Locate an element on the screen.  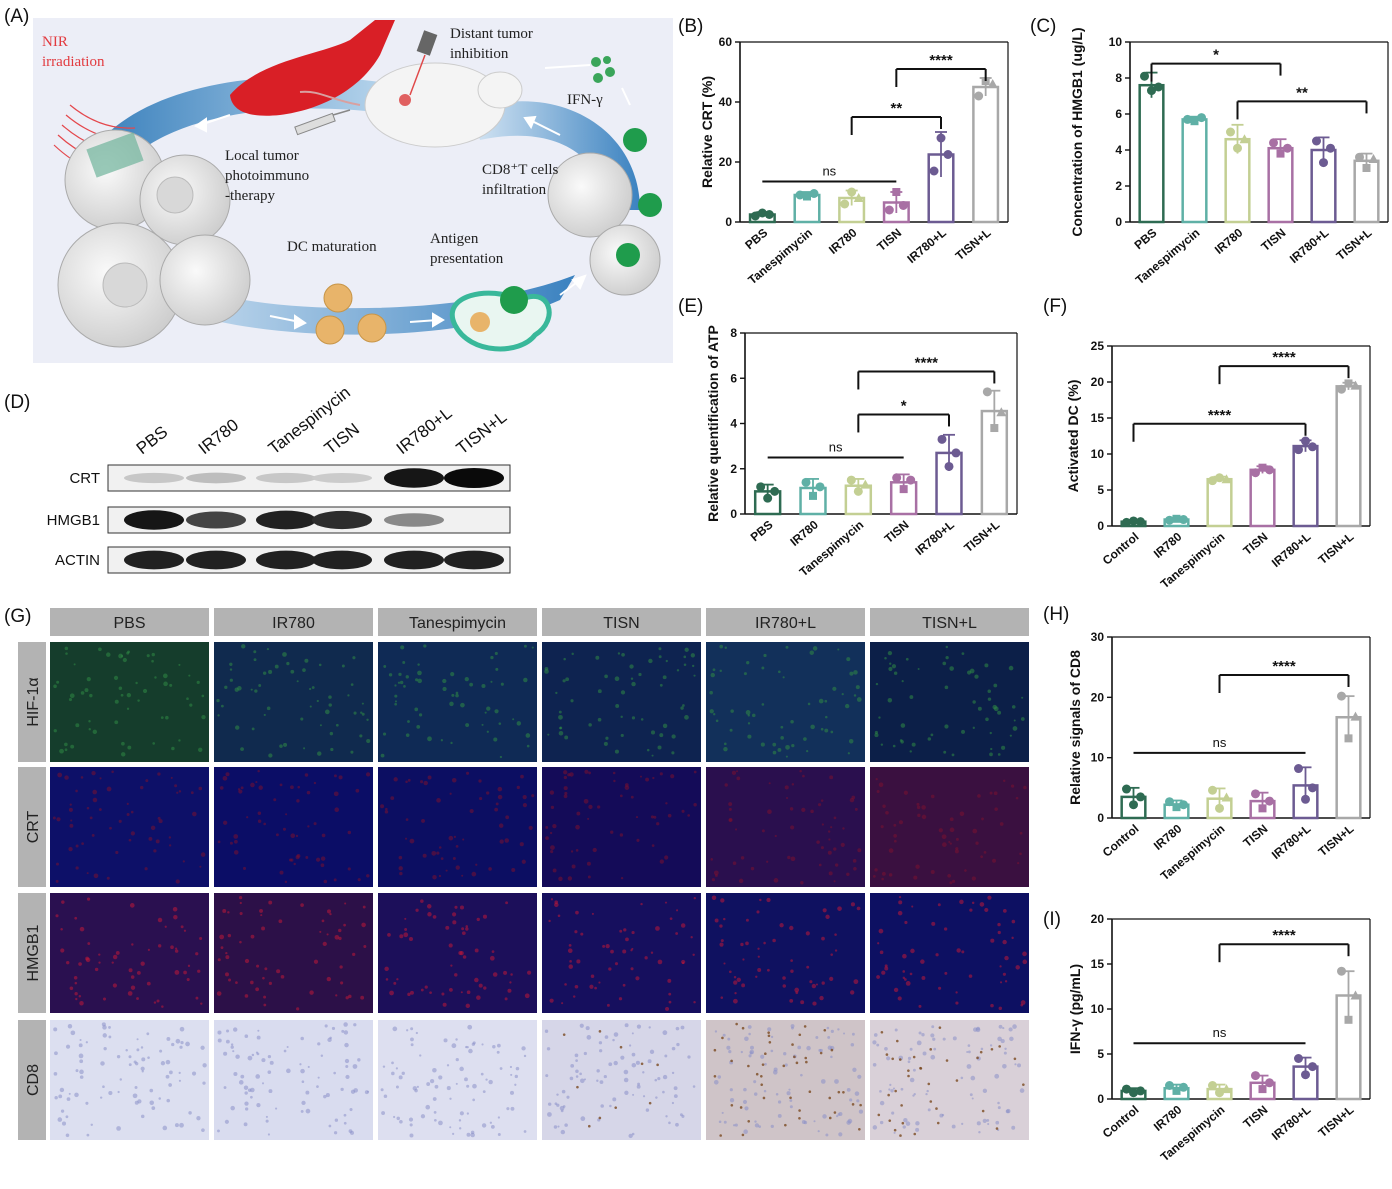
sig-label: * is located at coordinates (1216, 55).